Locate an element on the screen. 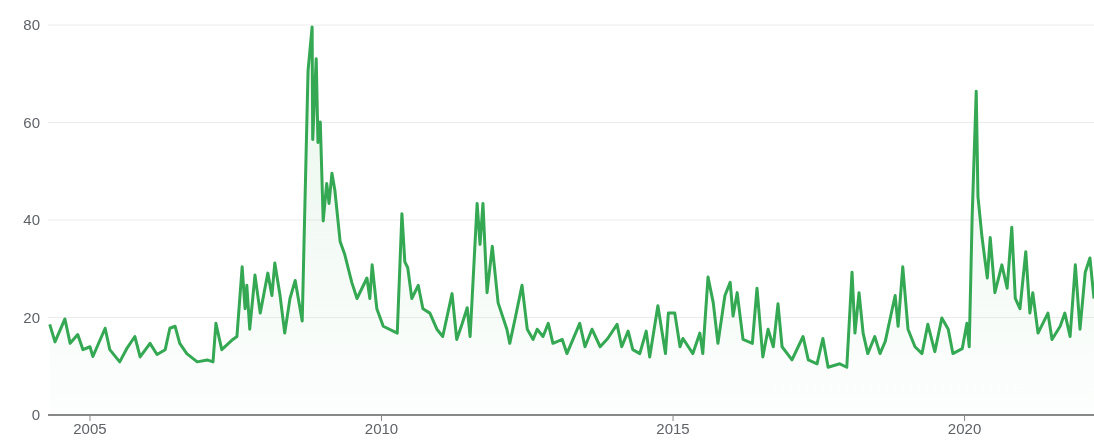 The height and width of the screenshot is (447, 1094). x-tick-label: 2005 is located at coordinates (90, 428).